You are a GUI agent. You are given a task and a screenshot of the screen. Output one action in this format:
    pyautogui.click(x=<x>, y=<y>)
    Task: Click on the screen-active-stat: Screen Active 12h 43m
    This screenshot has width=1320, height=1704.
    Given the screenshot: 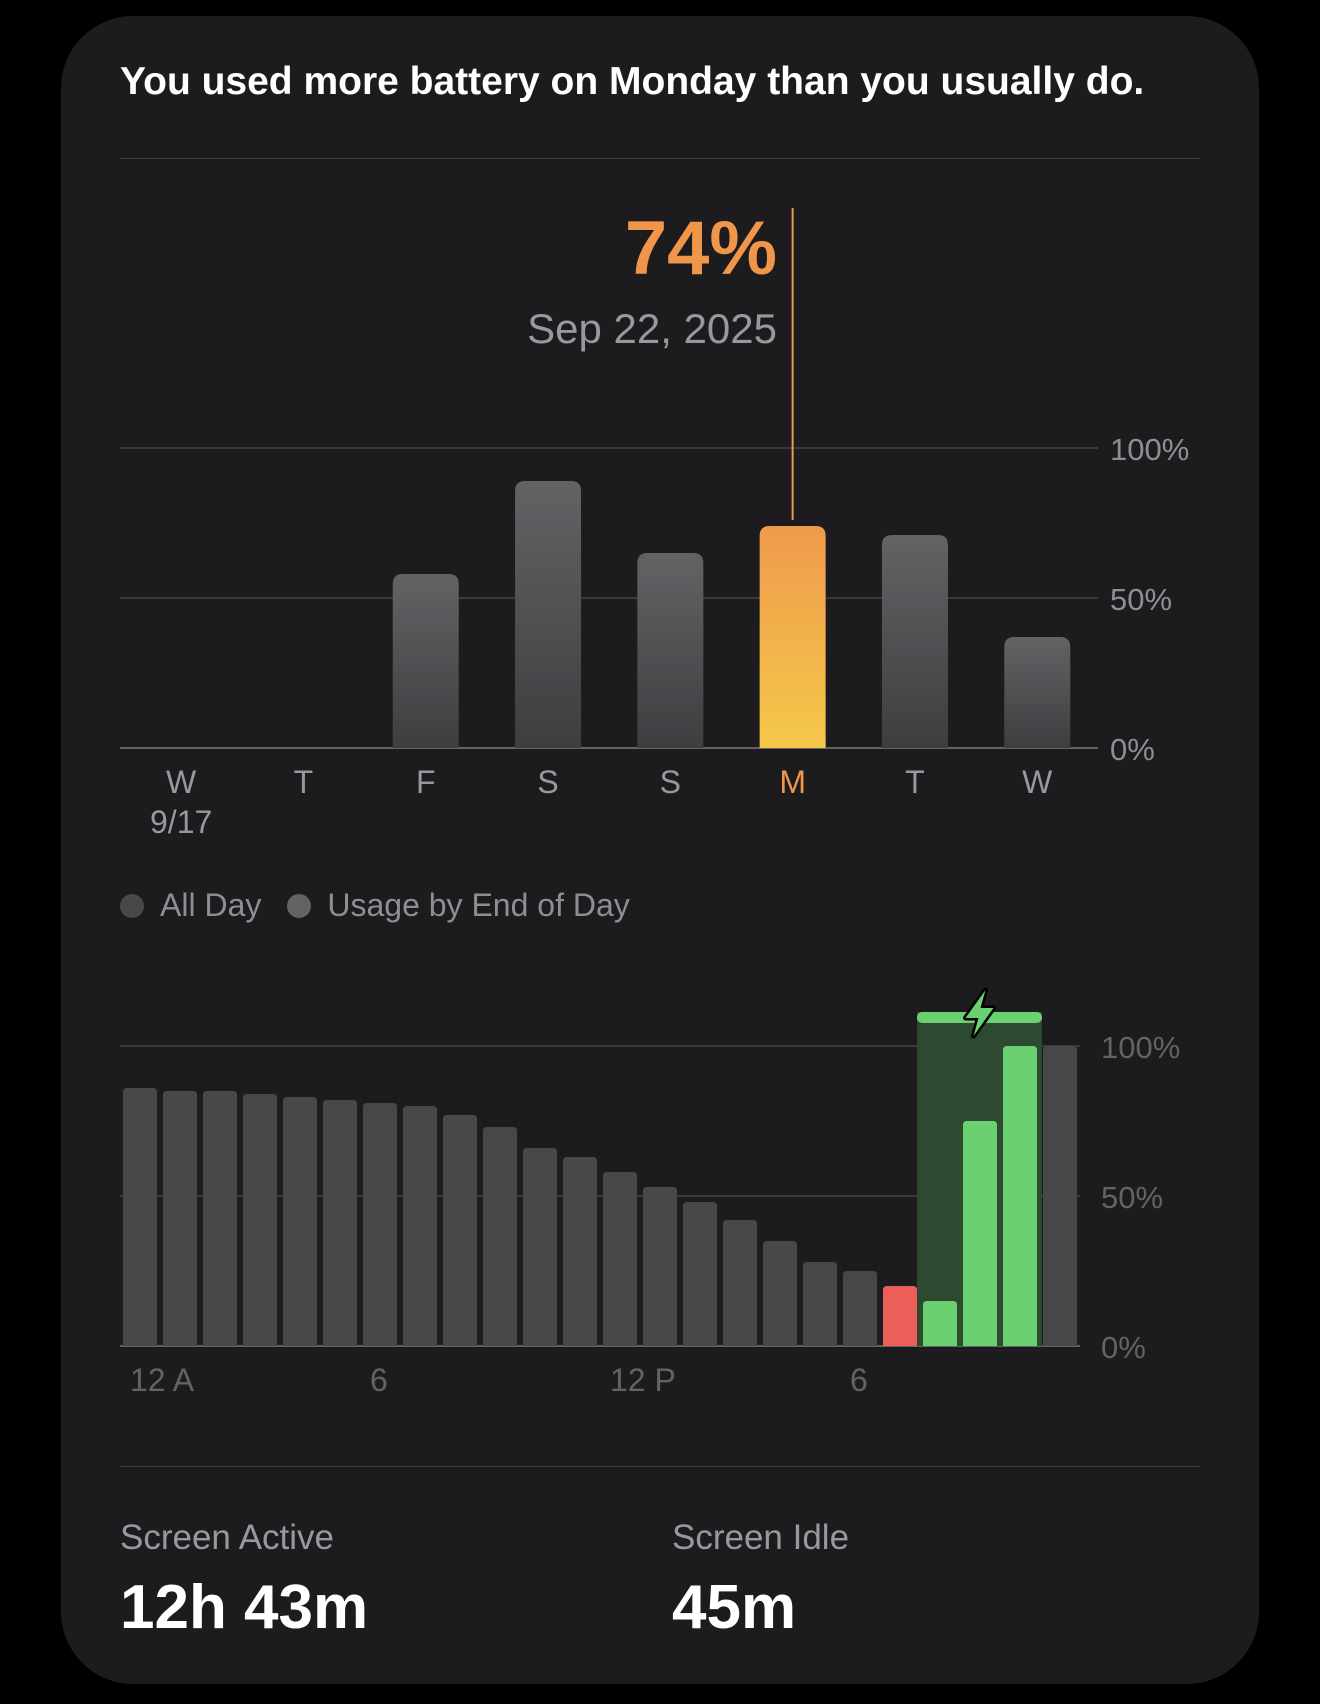 What is the action you would take?
    pyautogui.click(x=244, y=1580)
    